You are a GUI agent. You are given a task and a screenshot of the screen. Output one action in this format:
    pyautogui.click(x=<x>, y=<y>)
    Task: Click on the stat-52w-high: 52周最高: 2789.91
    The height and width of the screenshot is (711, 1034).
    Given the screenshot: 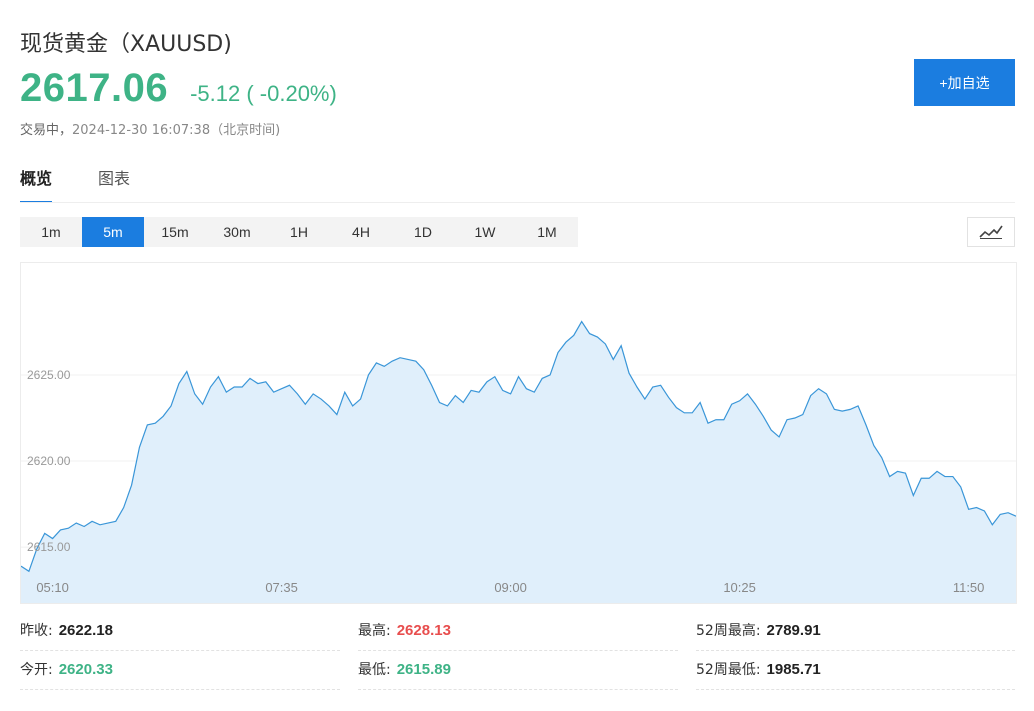 What is the action you would take?
    pyautogui.click(x=758, y=630)
    